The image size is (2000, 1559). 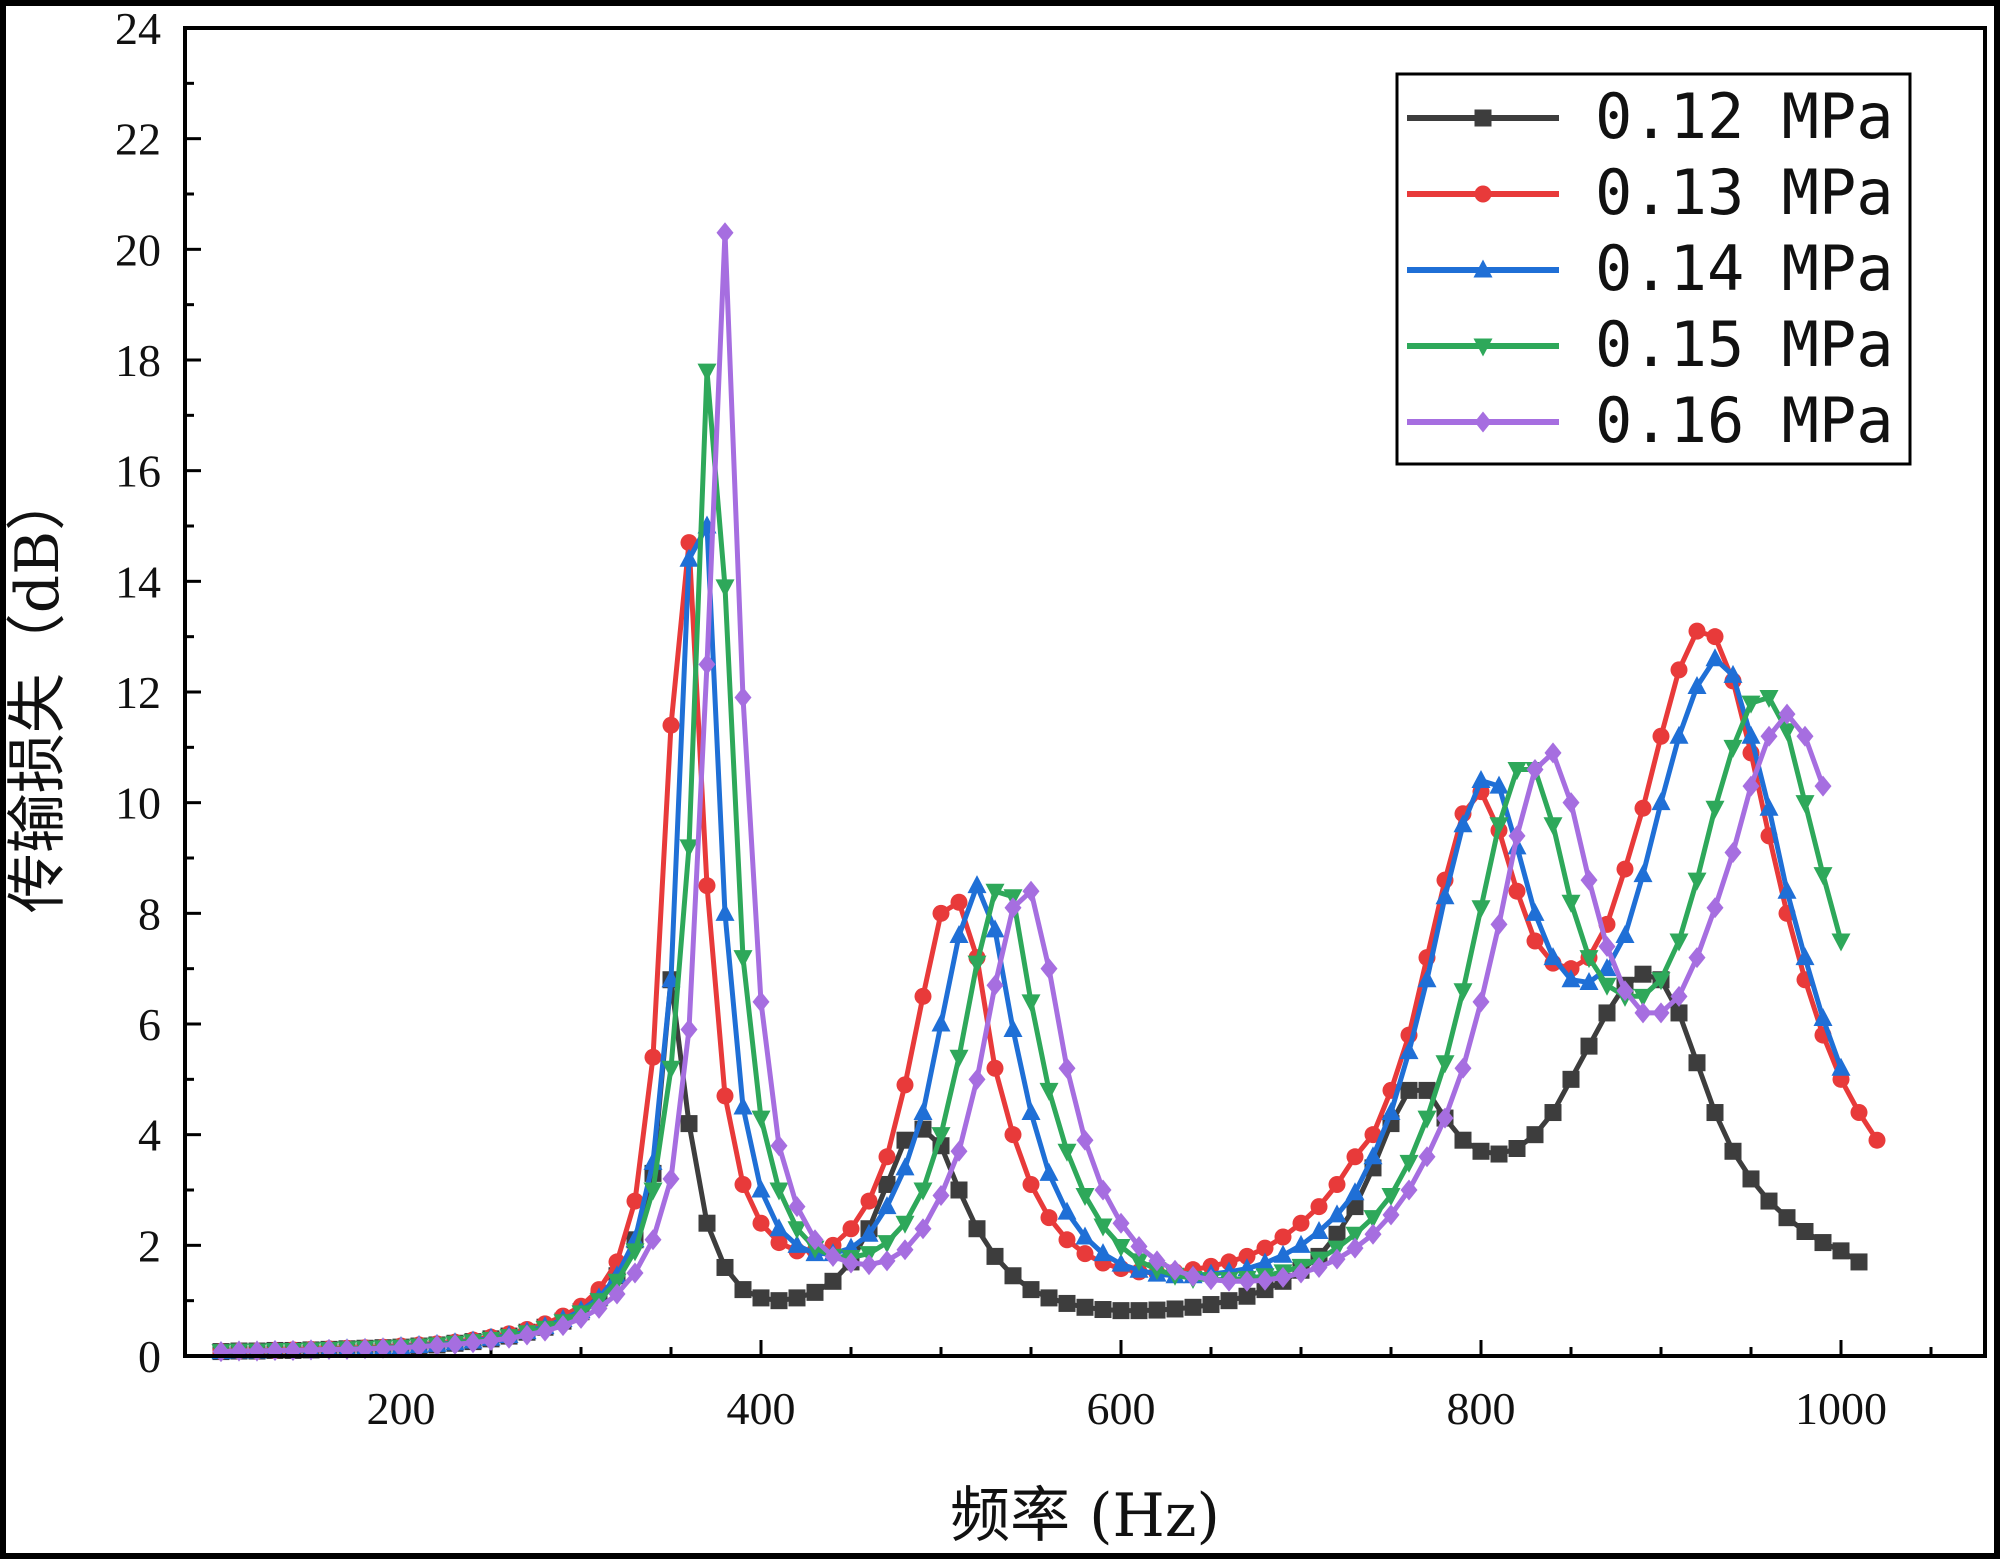 I want to click on y-tick-label: 16, so click(x=138, y=471).